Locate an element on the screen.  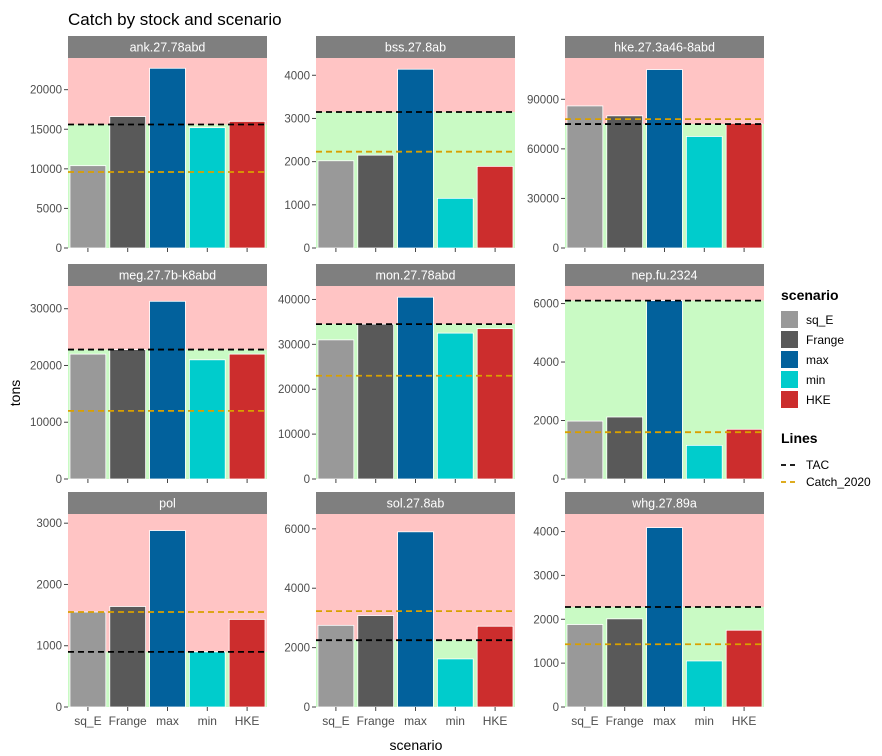
y-tick-label: 15000 is located at coordinates (46, 130).